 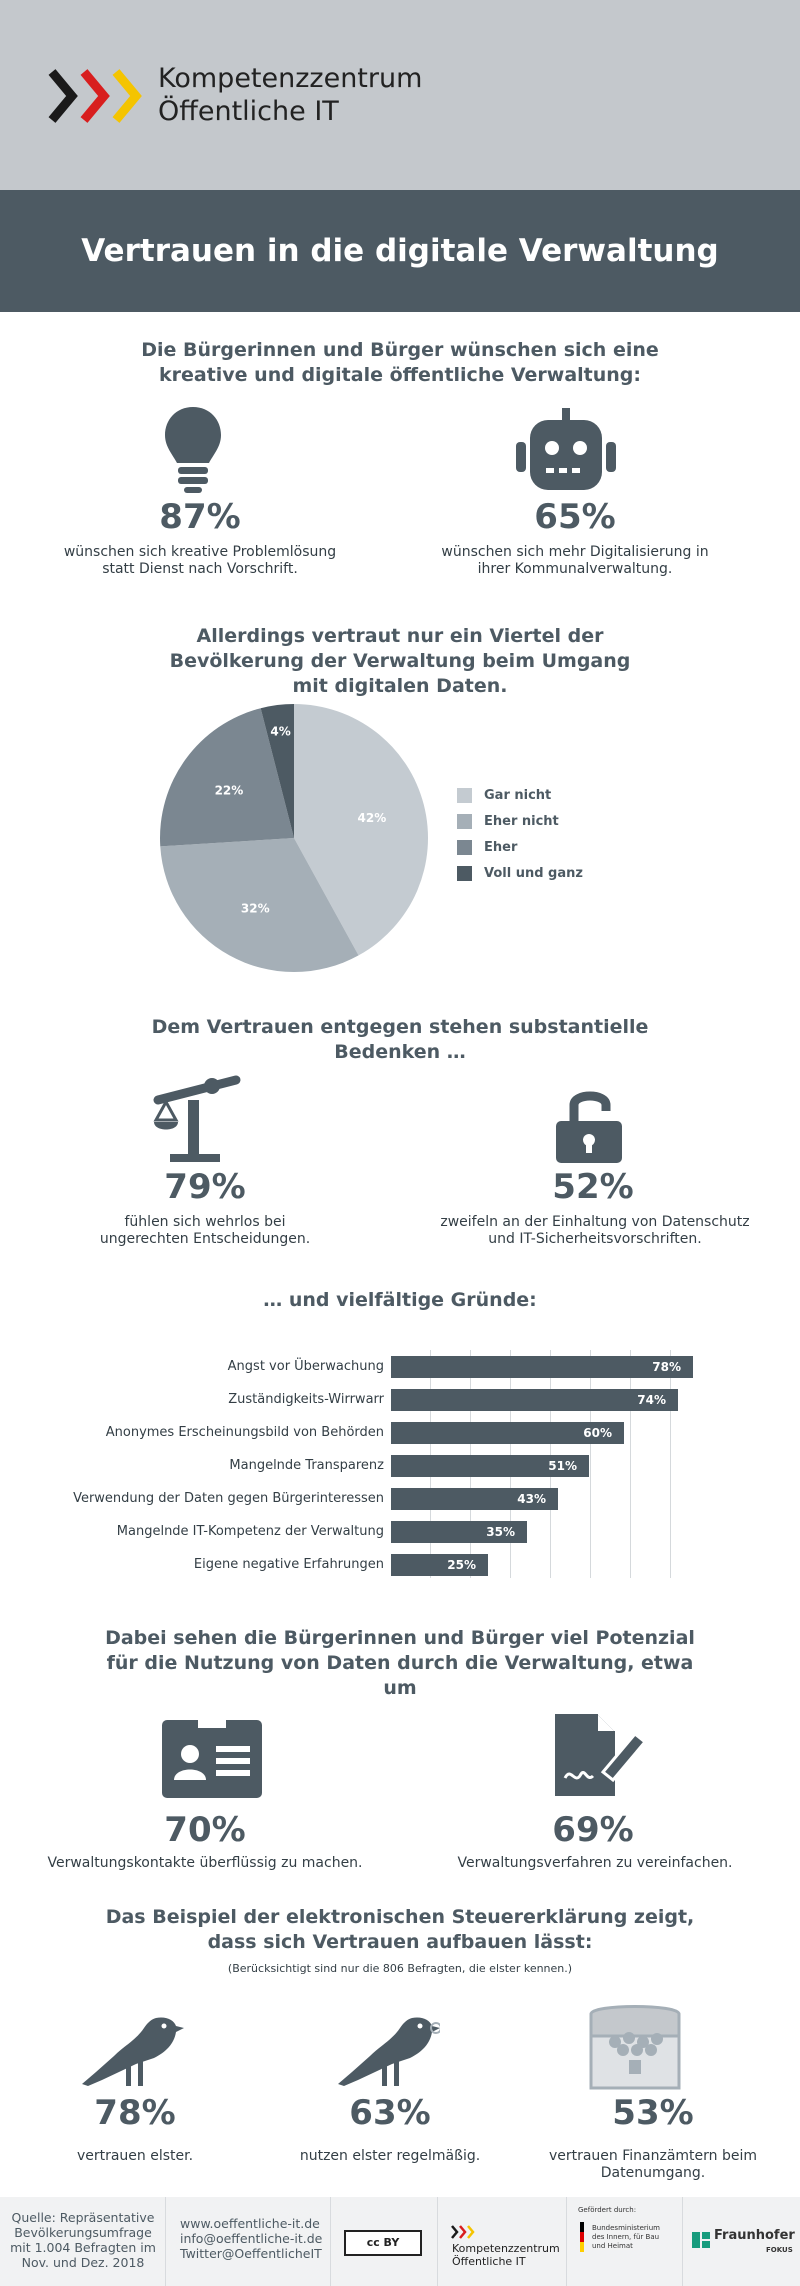 I want to click on title-band, so click(x=400, y=251).